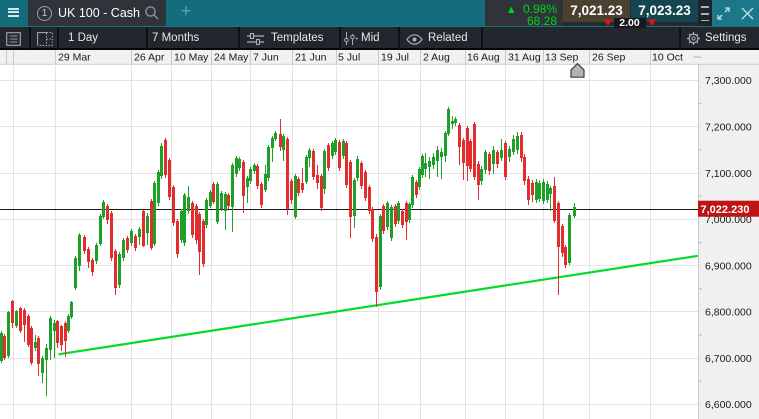 This screenshot has width=759, height=419. Describe the element at coordinates (483, 58) in the screenshot. I see `svg-text: 16 Aug` at that location.